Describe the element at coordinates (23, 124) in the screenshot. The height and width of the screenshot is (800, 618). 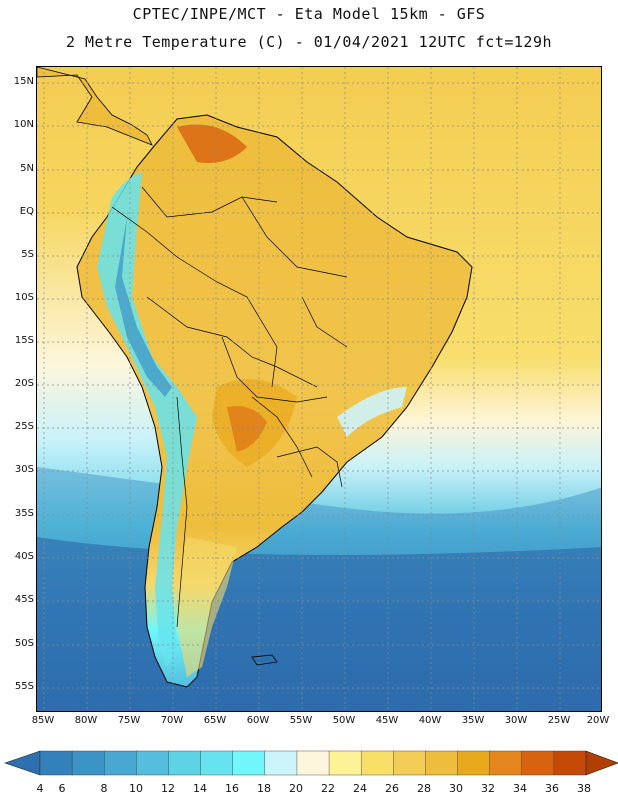
I see `lat-label-10n: 10N` at that location.